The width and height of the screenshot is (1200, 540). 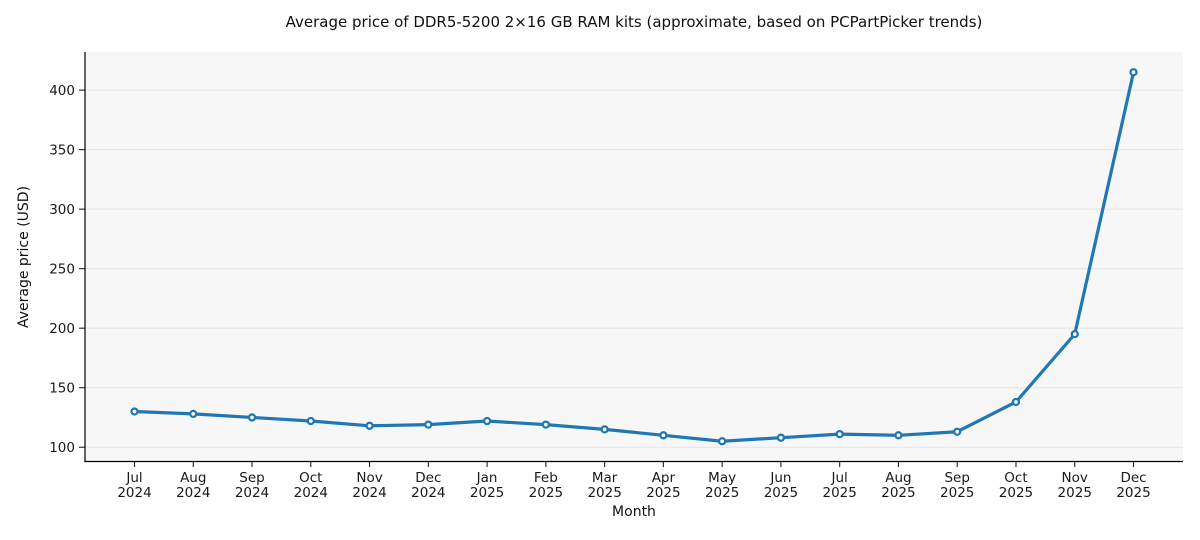 What do you see at coordinates (193, 485) in the screenshot?
I see `x-tick-label: Aug 2024` at bounding box center [193, 485].